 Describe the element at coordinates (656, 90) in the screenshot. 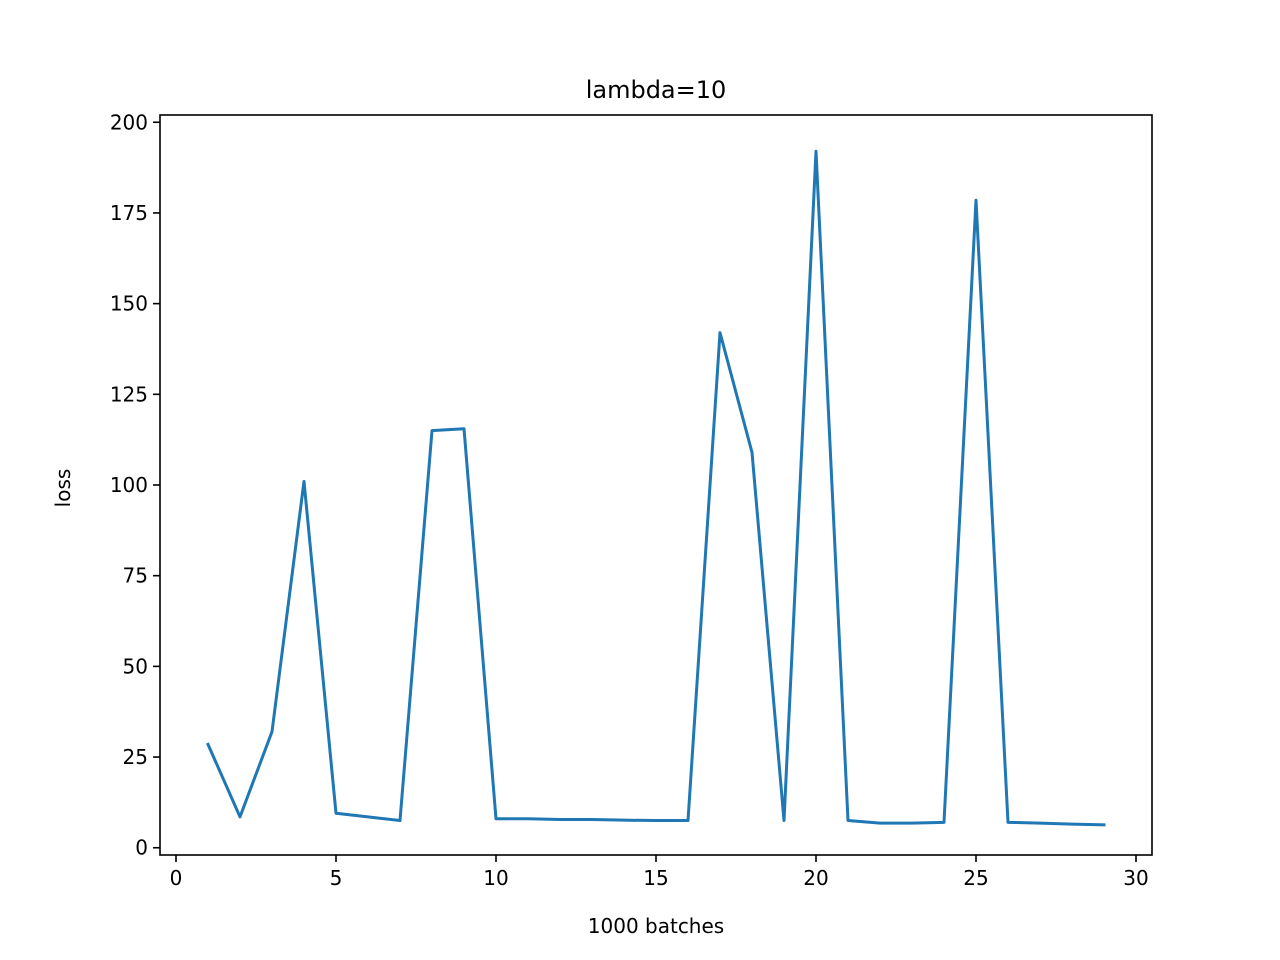

I see `chart-title: lambda=10` at that location.